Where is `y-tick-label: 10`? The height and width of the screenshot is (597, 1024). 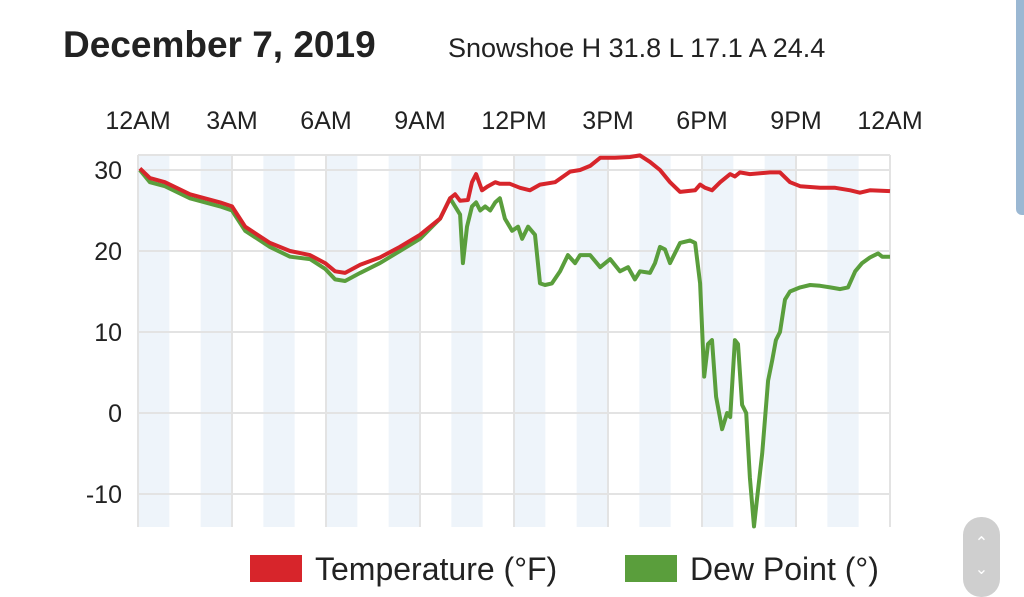
y-tick-label: 10 is located at coordinates (108, 333).